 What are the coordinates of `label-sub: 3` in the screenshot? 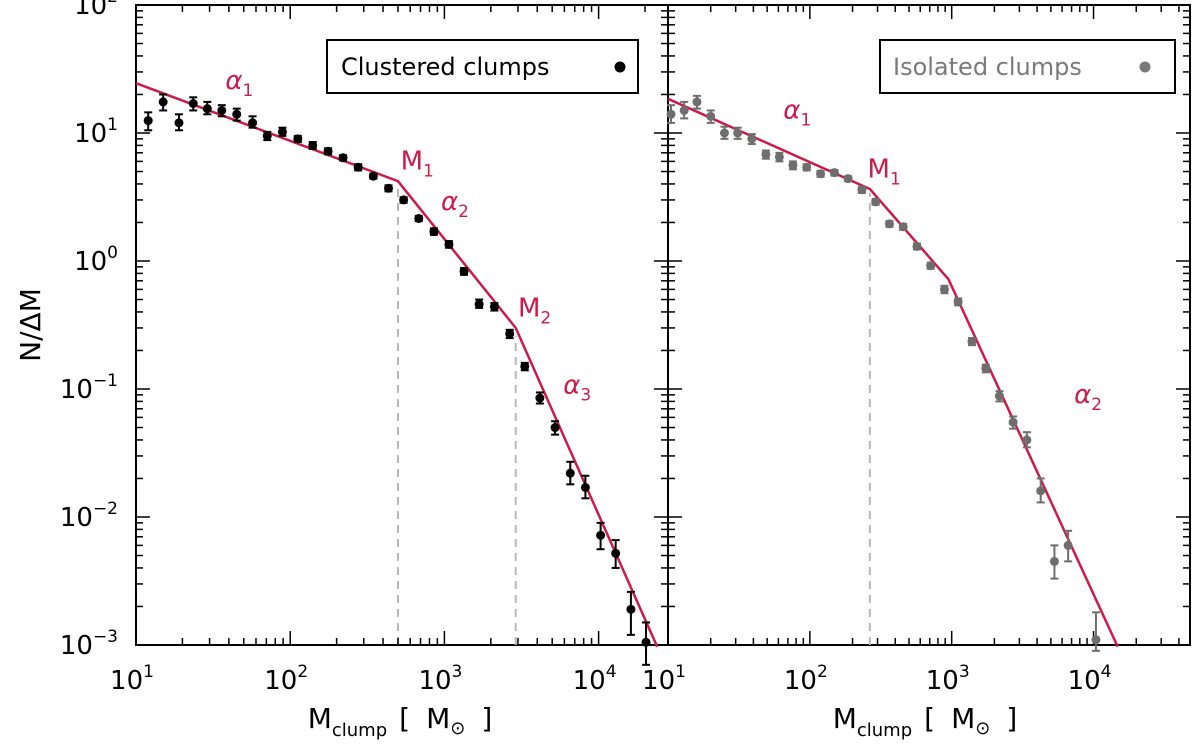 It's located at (585, 396).